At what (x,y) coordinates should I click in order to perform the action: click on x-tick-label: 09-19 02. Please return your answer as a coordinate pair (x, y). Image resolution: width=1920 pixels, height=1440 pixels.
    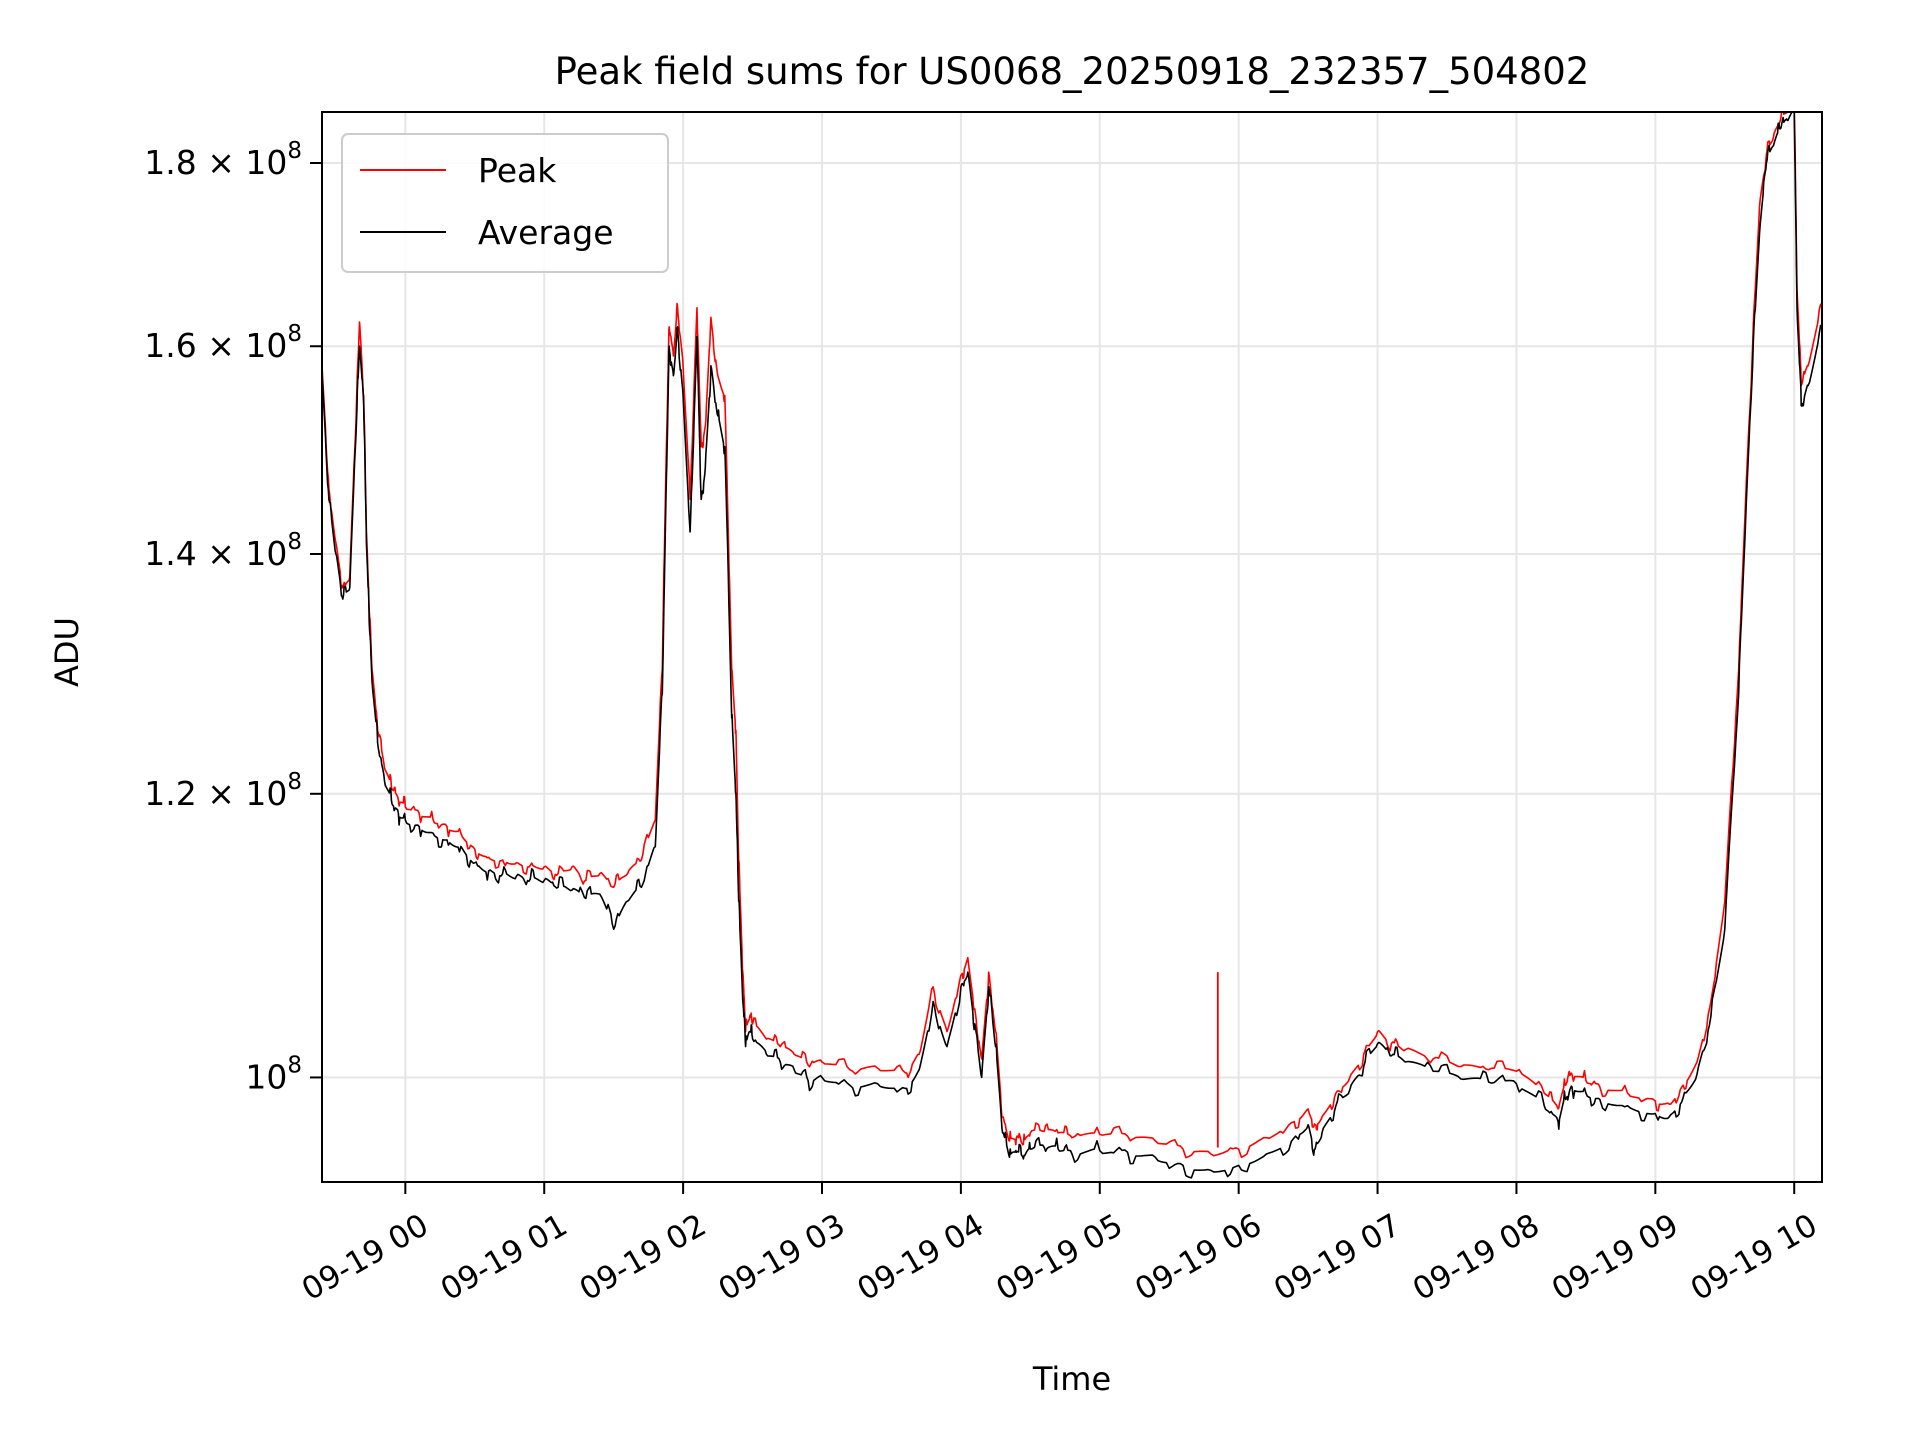
    Looking at the image, I should click on (643, 1257).